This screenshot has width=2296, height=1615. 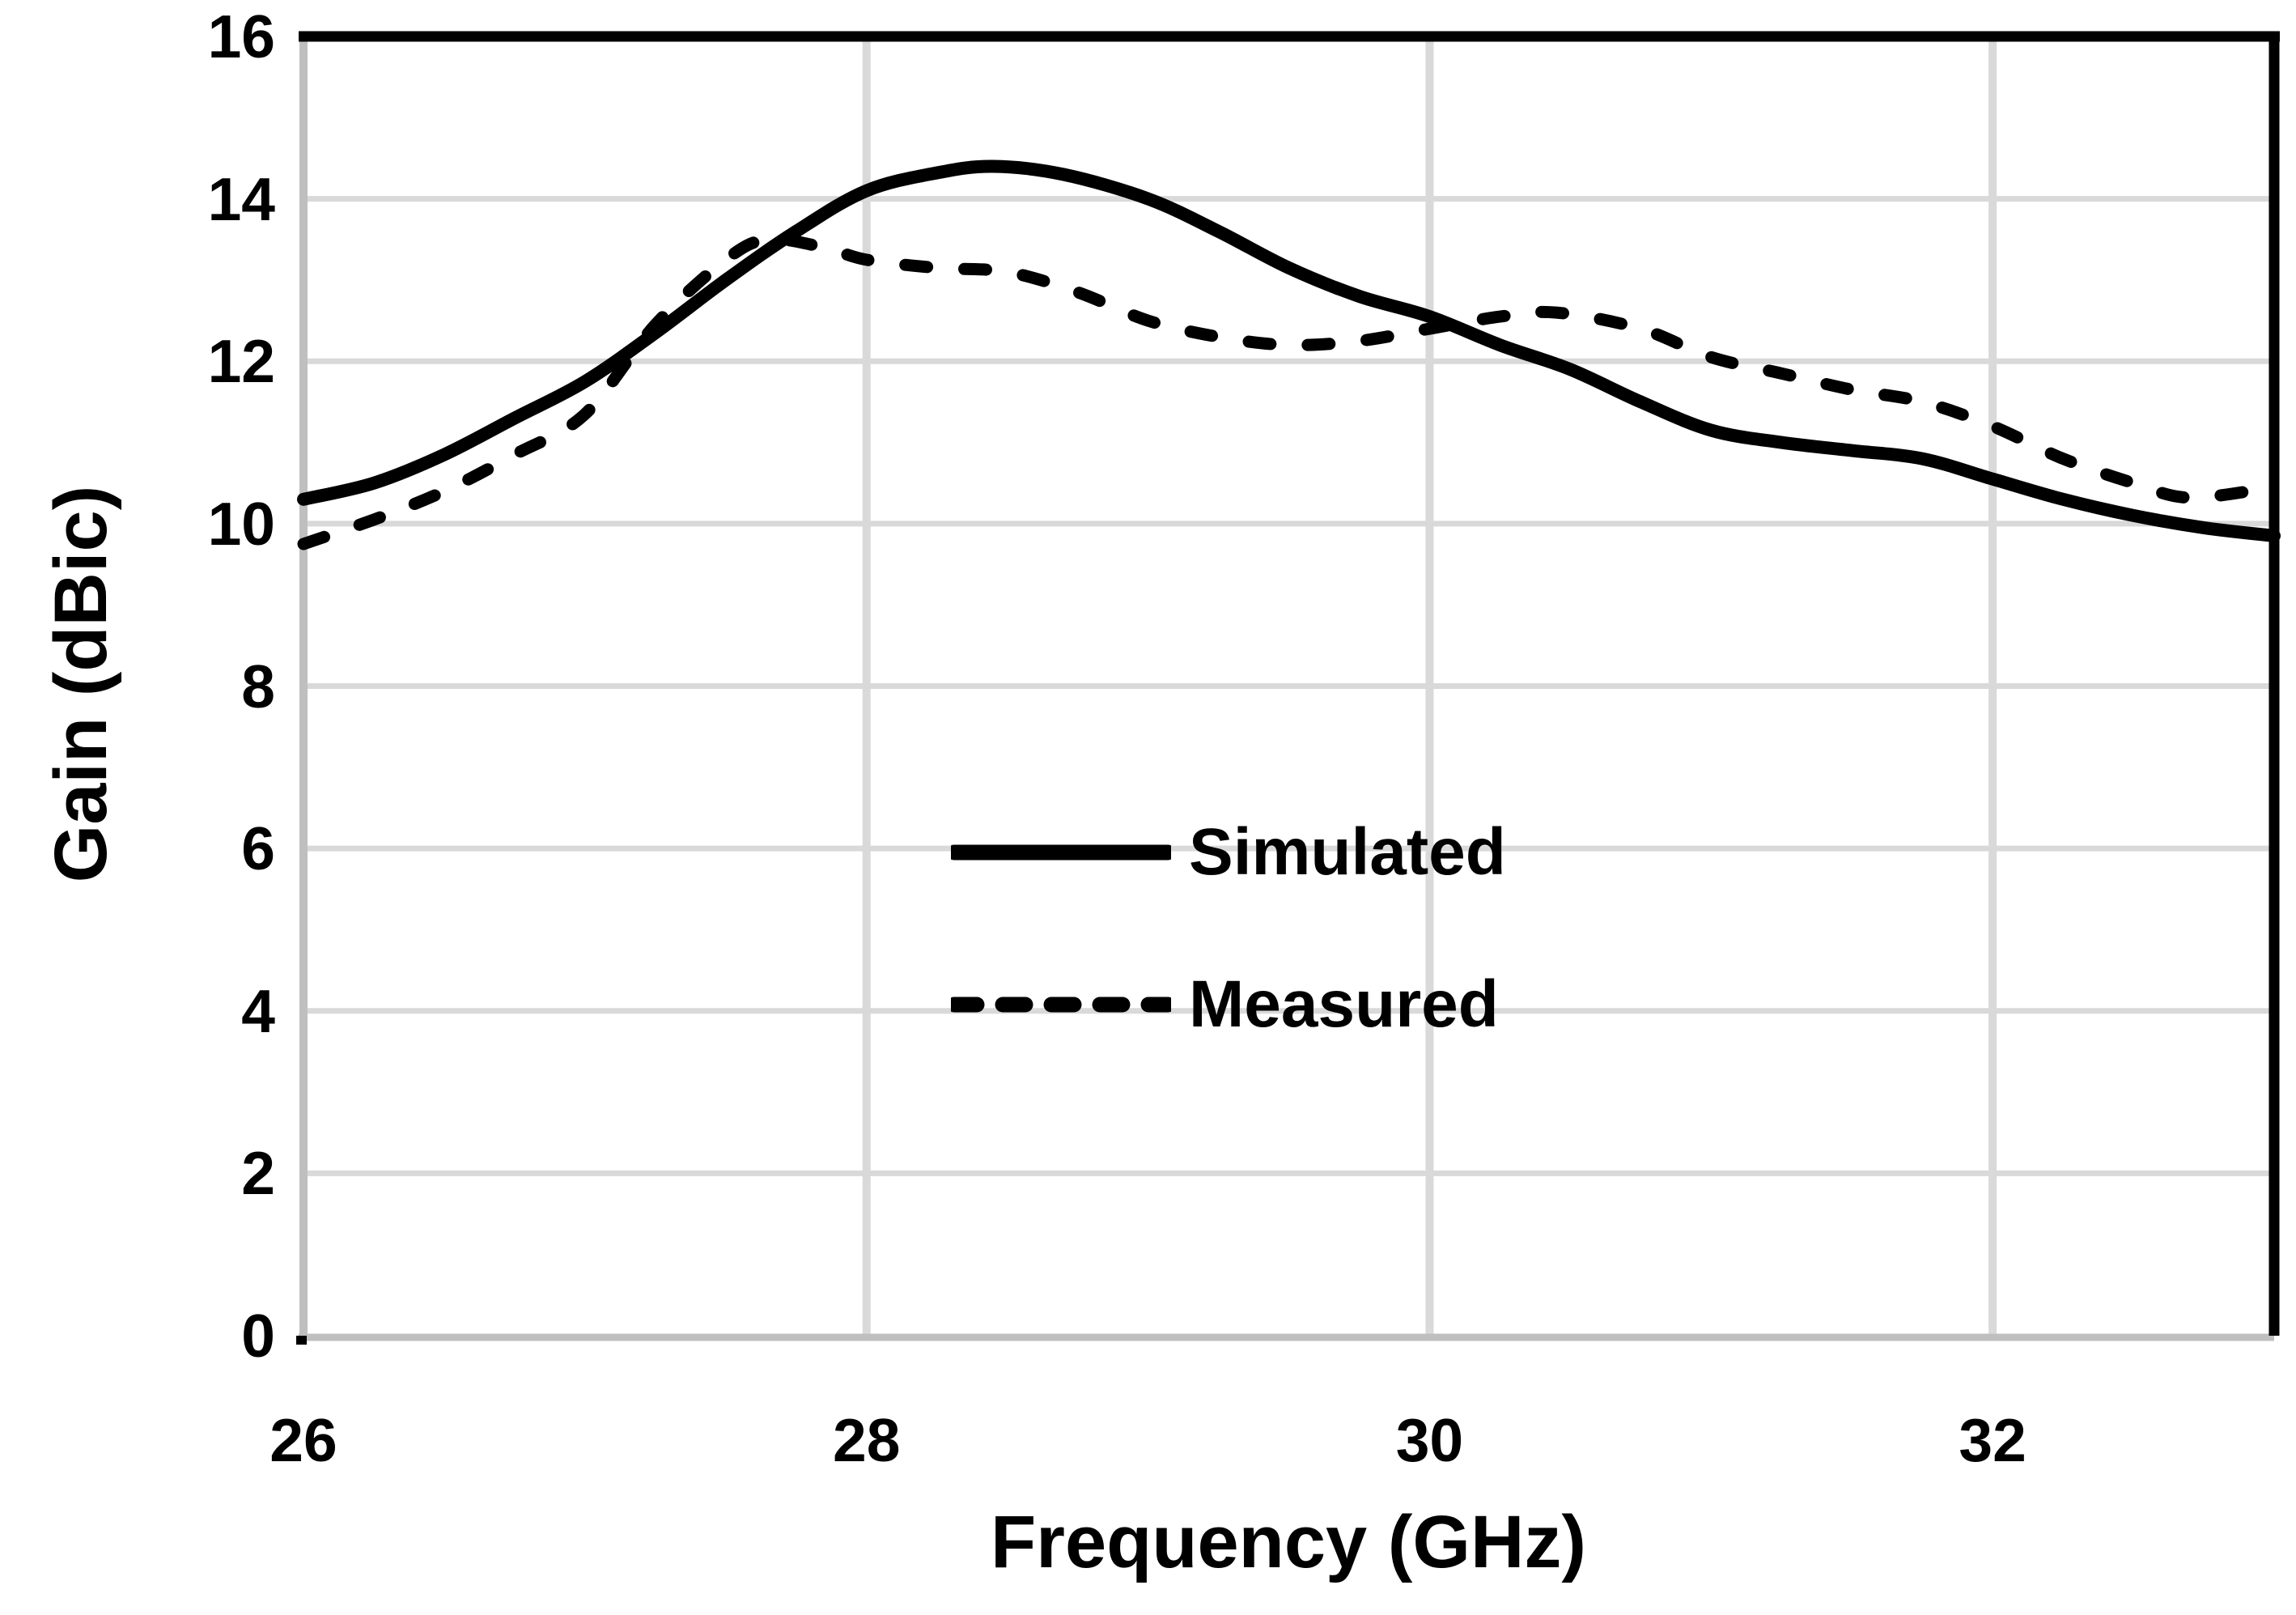 What do you see at coordinates (81, 684) in the screenshot?
I see `y-axis-title: Gain (dBic)` at bounding box center [81, 684].